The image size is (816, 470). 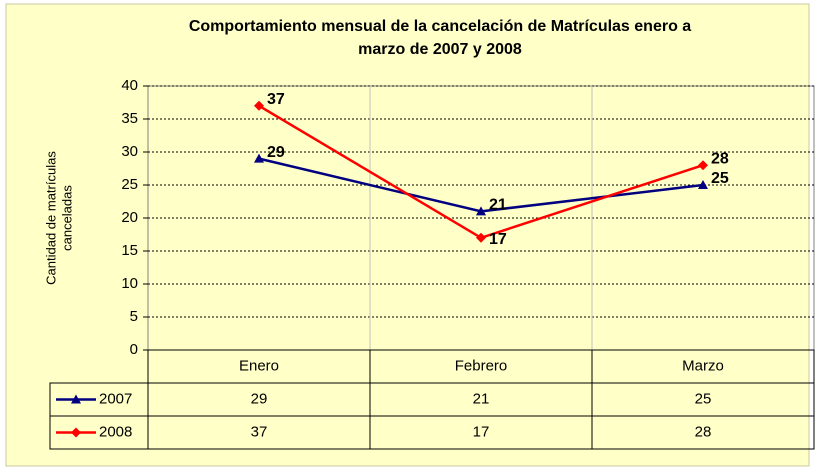 I want to click on y-axis-label: Cantidad de matrículas canceladas, so click(x=58, y=218).